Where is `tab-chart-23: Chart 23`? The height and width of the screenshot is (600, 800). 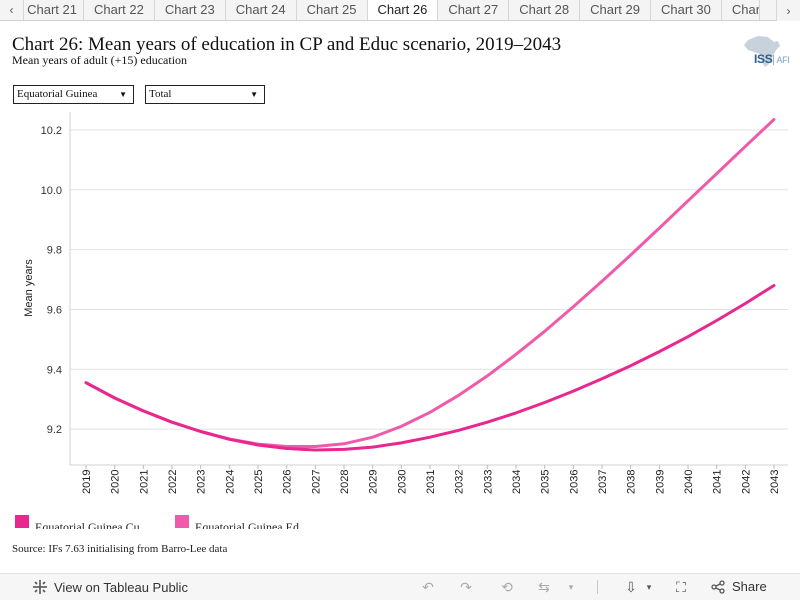
tab-chart-23: Chart 23 is located at coordinates (190, 10).